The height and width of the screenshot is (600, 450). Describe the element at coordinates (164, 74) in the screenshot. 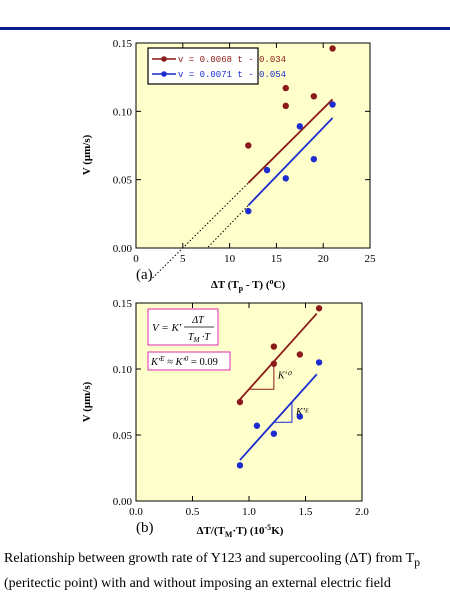

I see `legend-blue-marker` at that location.